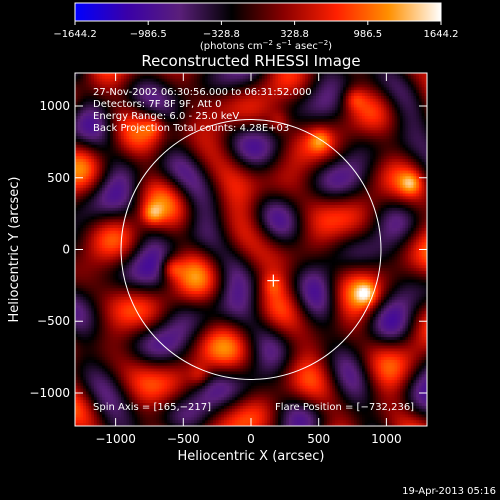  Describe the element at coordinates (266, 45) in the screenshot. I see `colorbar-units: (photons cm−2 s−1 asec−2)` at that location.